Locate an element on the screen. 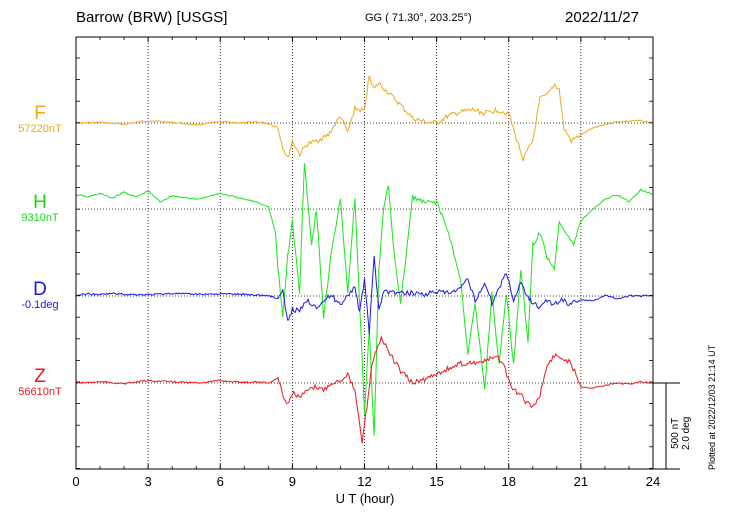 This screenshot has height=520, width=730. trace-label-d: D -0.1deg is located at coordinates (40, 295).